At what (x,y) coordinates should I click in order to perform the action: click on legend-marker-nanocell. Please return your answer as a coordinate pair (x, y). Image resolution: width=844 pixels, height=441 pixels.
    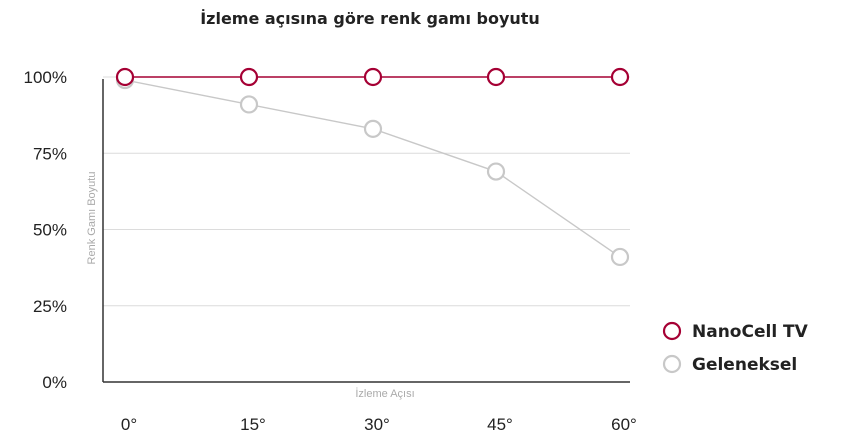
    Looking at the image, I should click on (672, 331).